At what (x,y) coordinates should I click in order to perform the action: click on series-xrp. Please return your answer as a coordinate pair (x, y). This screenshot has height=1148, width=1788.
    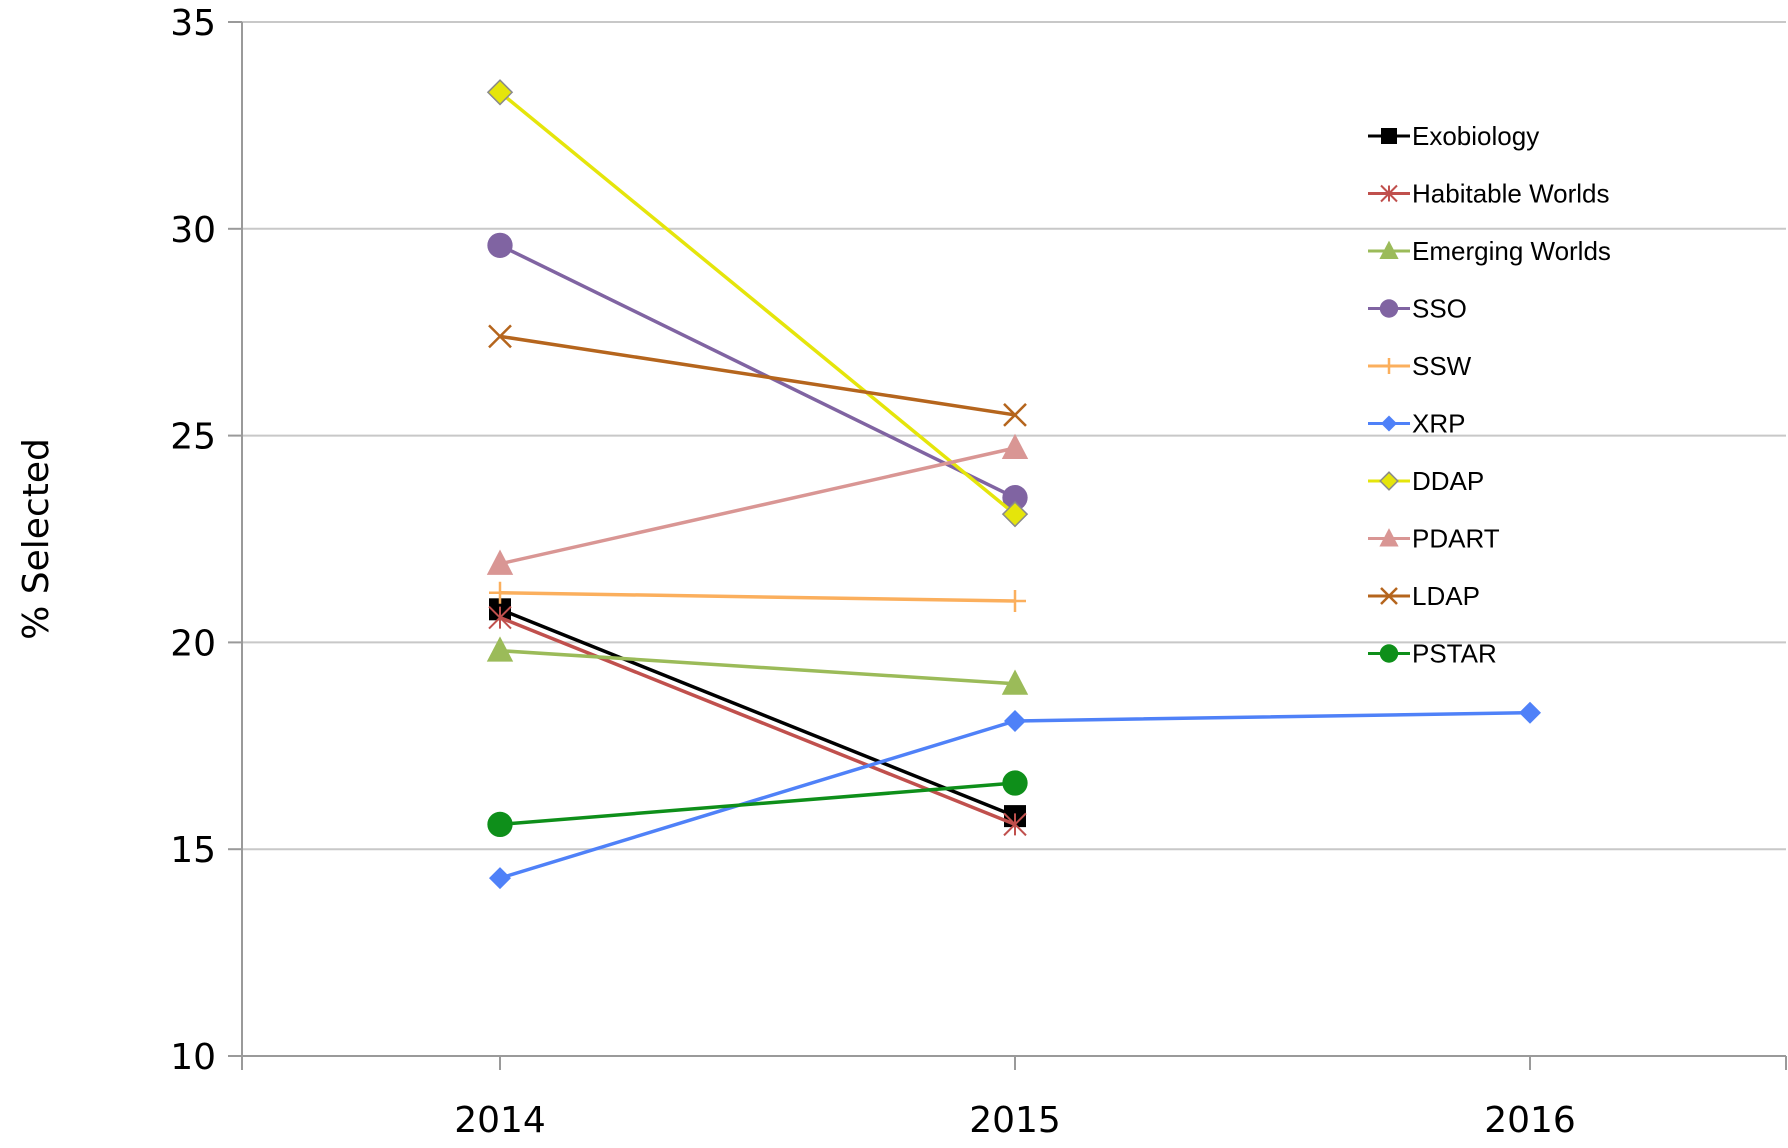
    Looking at the image, I should click on (1015, 795).